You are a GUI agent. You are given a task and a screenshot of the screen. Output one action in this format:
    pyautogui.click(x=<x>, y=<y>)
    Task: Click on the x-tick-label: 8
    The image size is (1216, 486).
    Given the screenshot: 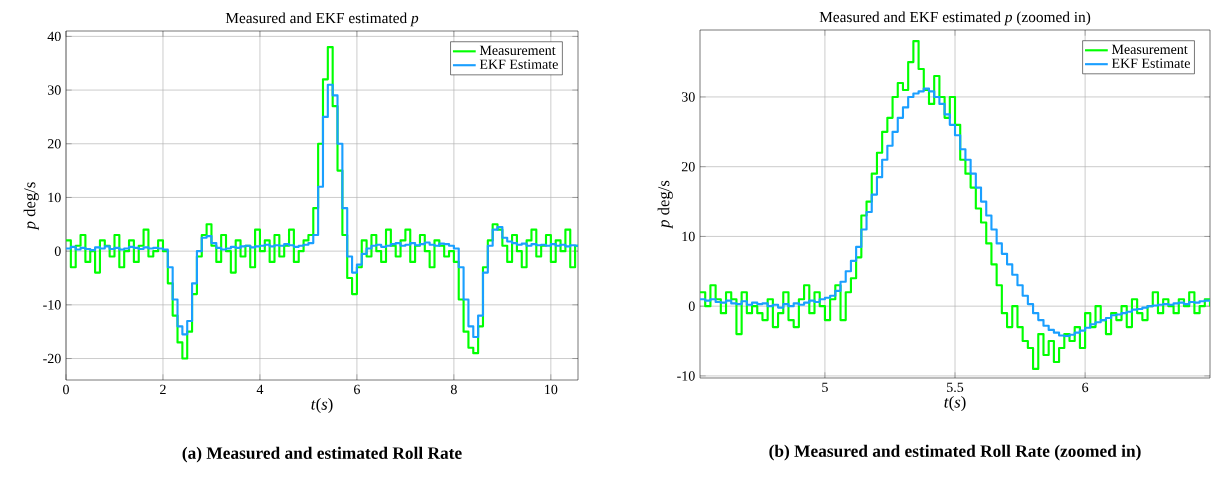 What is the action you would take?
    pyautogui.click(x=453, y=389)
    